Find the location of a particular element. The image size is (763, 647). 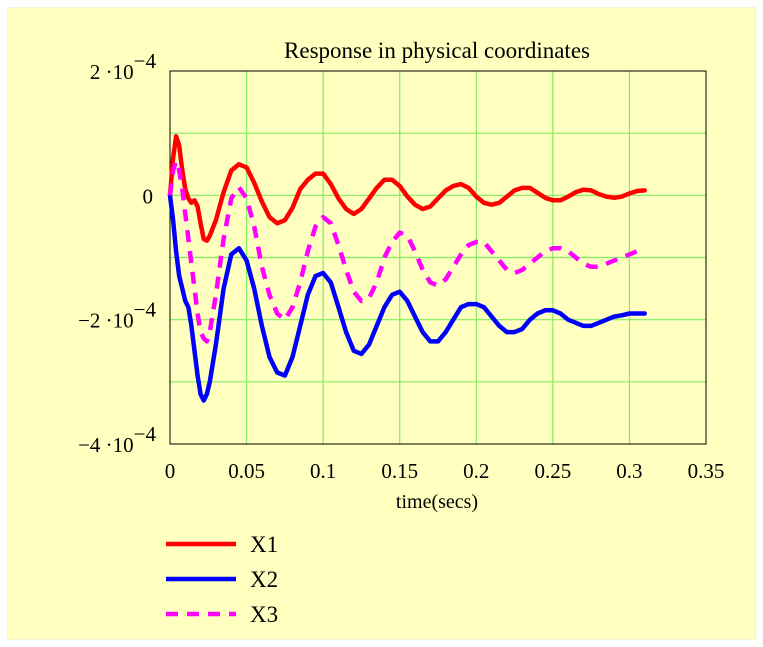

x-tick-label: 0 is located at coordinates (170, 471).